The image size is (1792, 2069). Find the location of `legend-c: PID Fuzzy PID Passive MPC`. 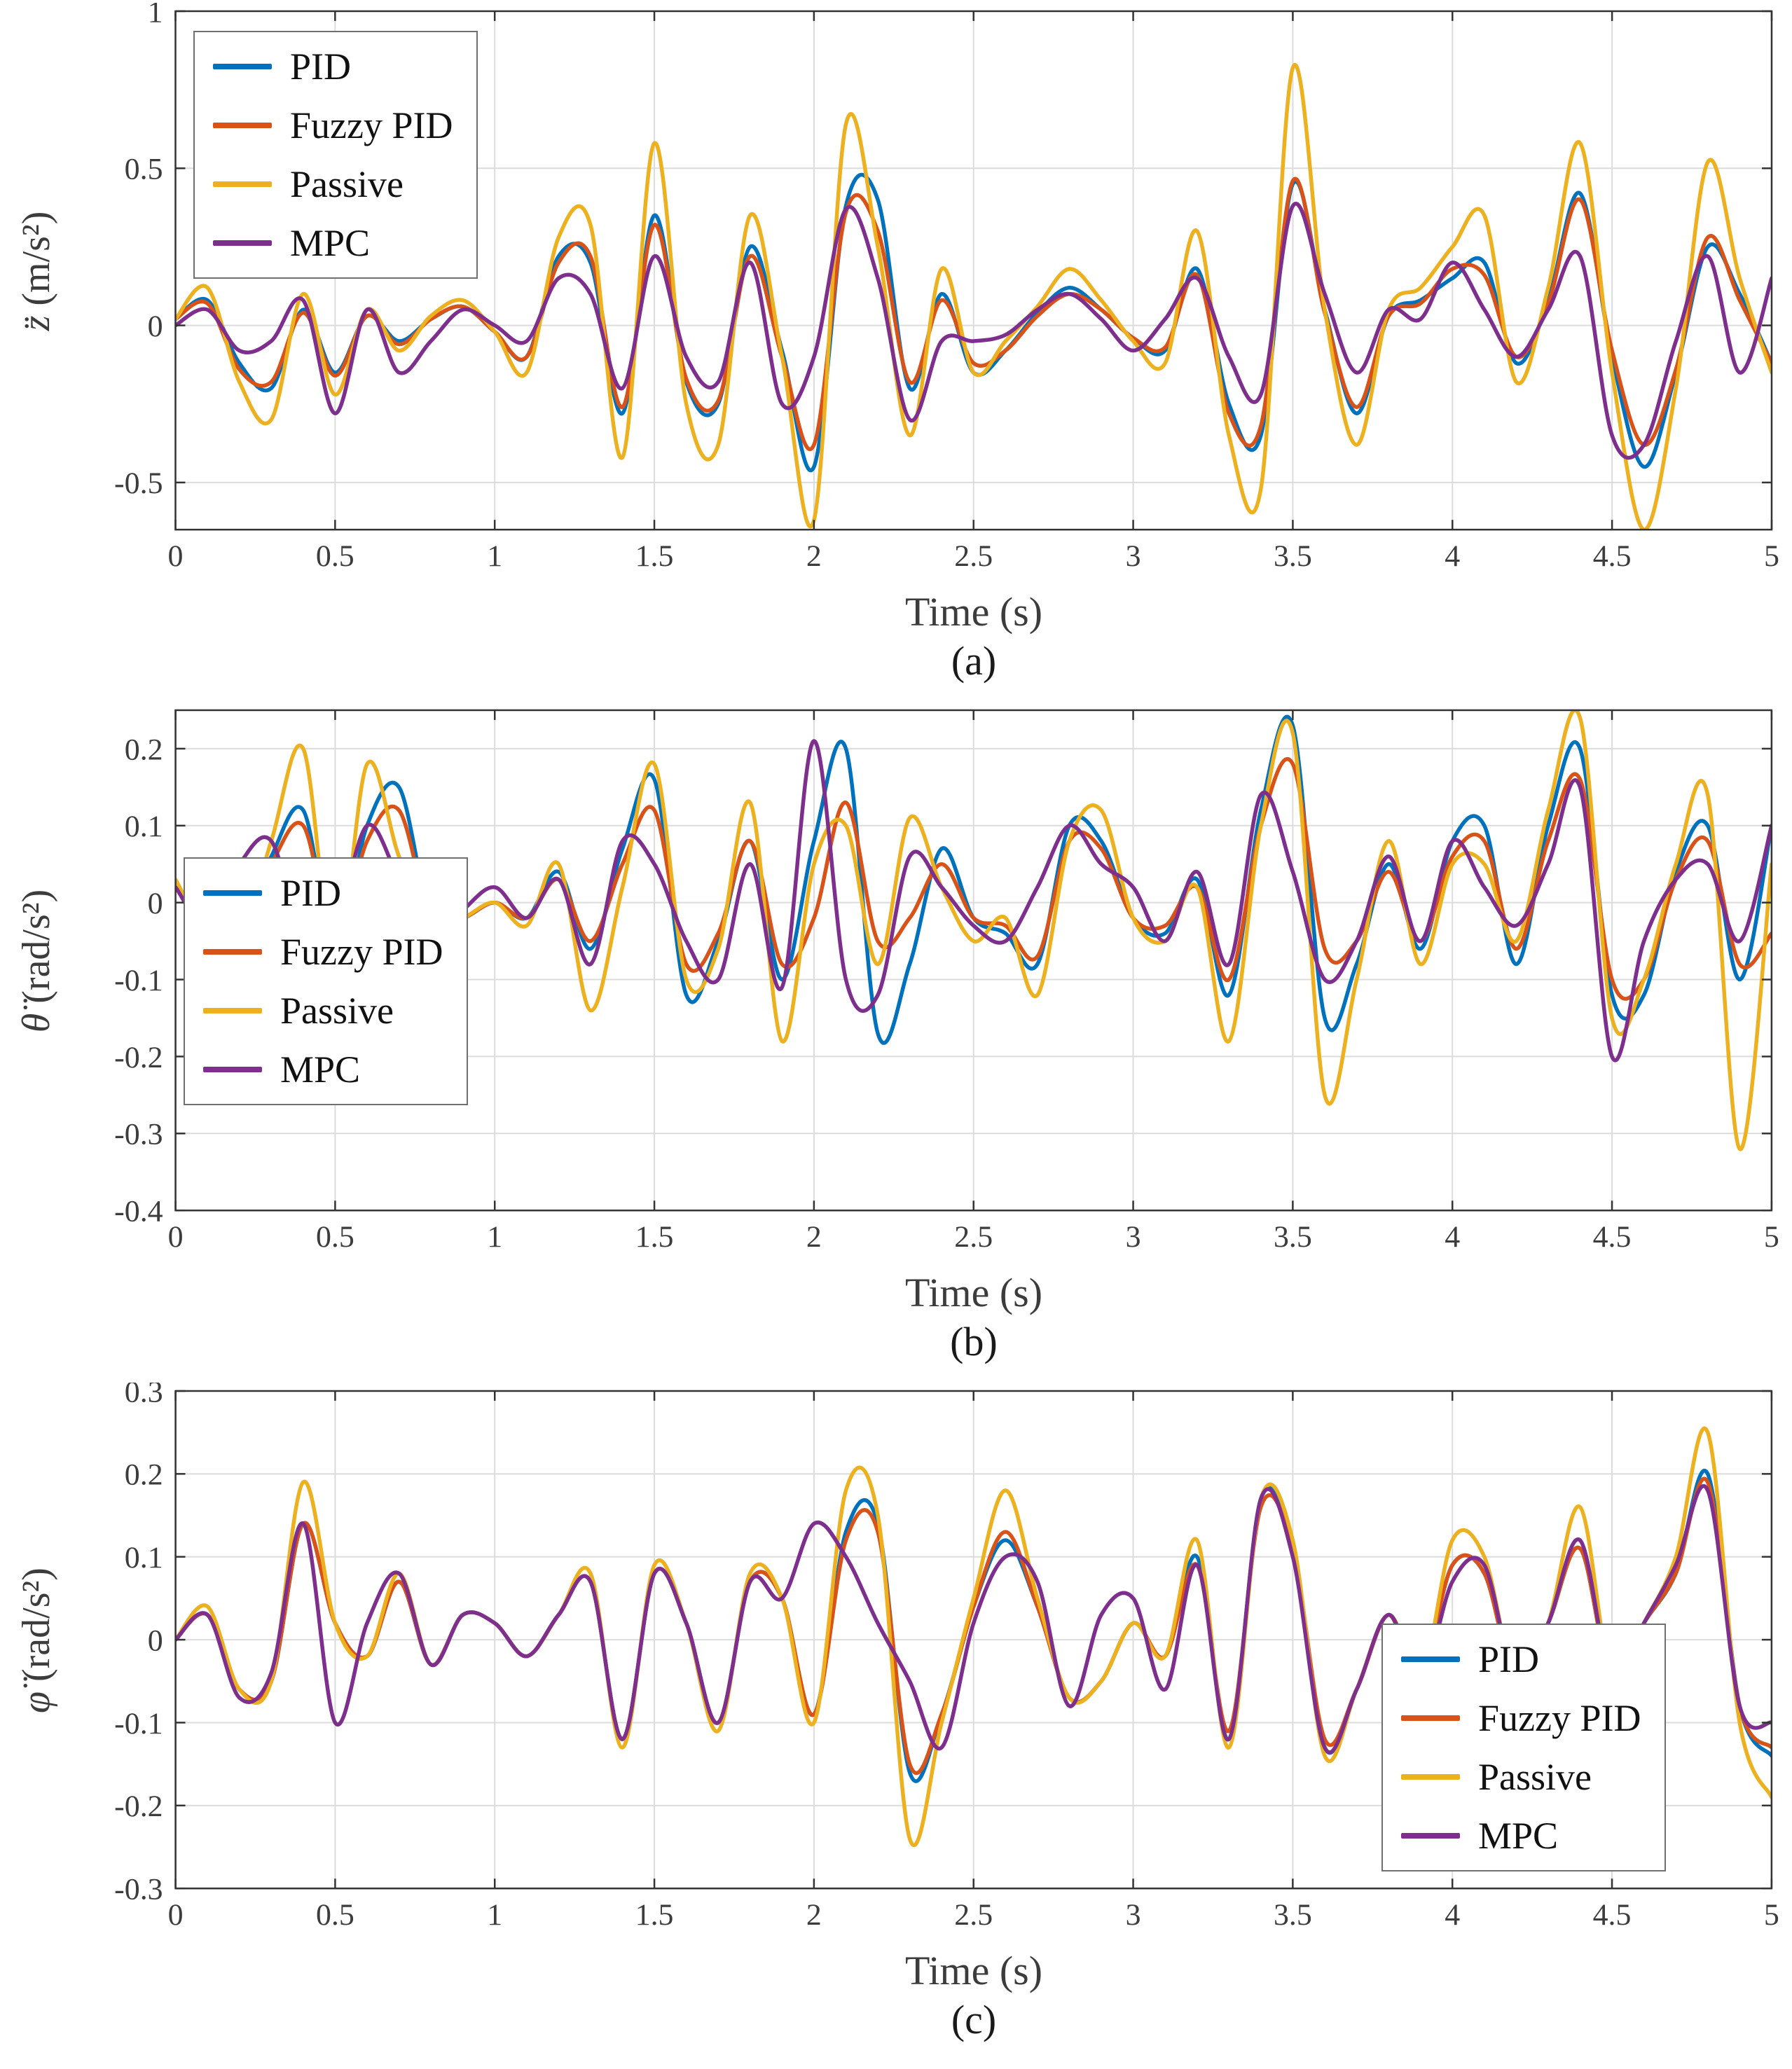

legend-c: PID Fuzzy PID Passive MPC is located at coordinates (1524, 1747).